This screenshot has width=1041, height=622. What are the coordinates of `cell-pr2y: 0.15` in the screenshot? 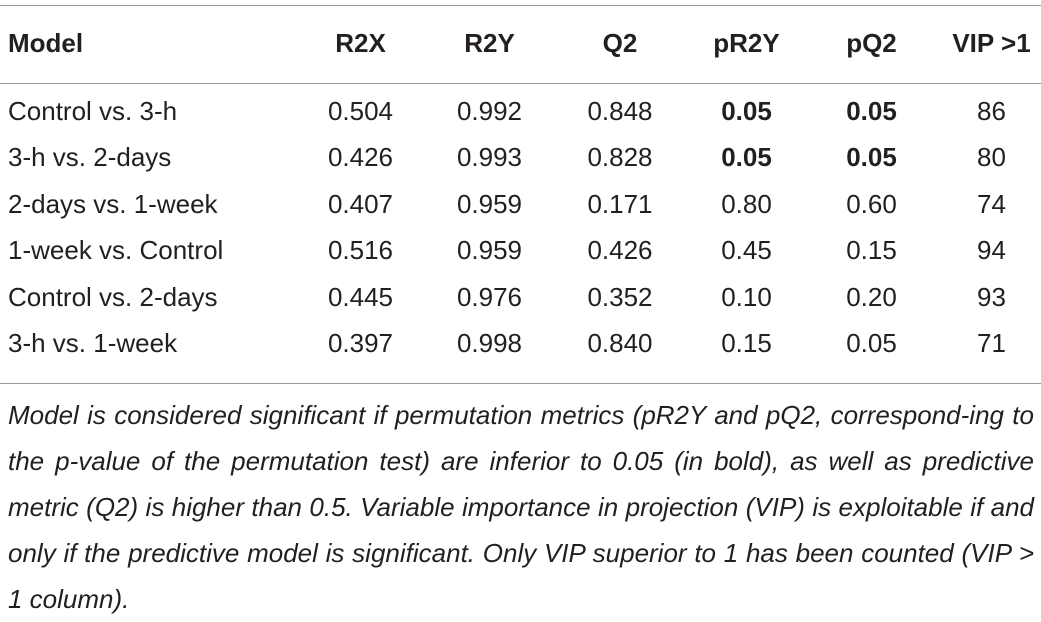 It's located at (746, 343).